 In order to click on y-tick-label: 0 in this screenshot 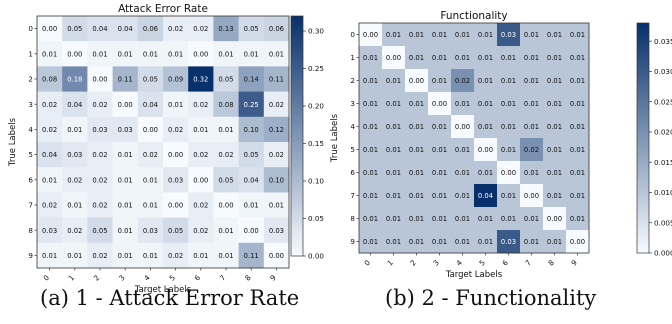, I will do `click(352, 34)`.